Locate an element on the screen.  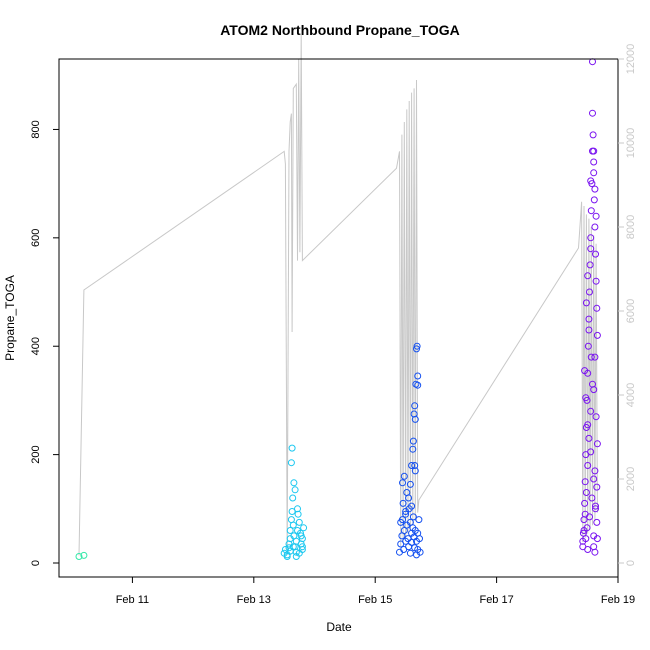
y-tick-label: 400 is located at coordinates (36, 346).